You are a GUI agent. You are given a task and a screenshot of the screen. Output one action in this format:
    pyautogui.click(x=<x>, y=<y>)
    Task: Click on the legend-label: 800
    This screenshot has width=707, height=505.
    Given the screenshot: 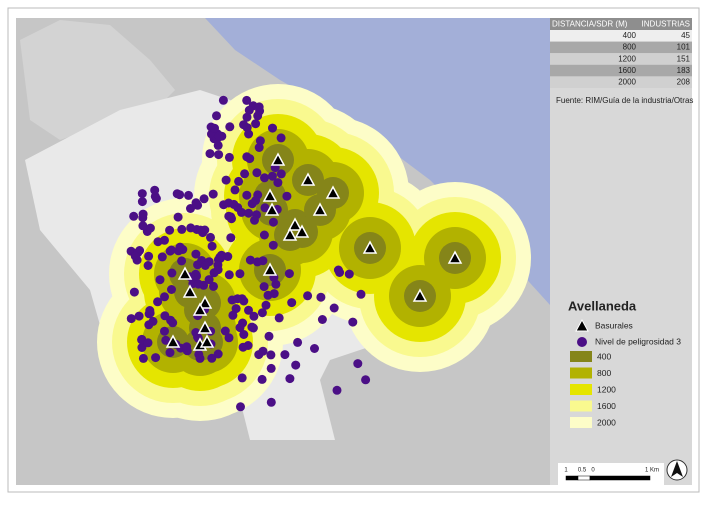 What is the action you would take?
    pyautogui.click(x=604, y=373)
    